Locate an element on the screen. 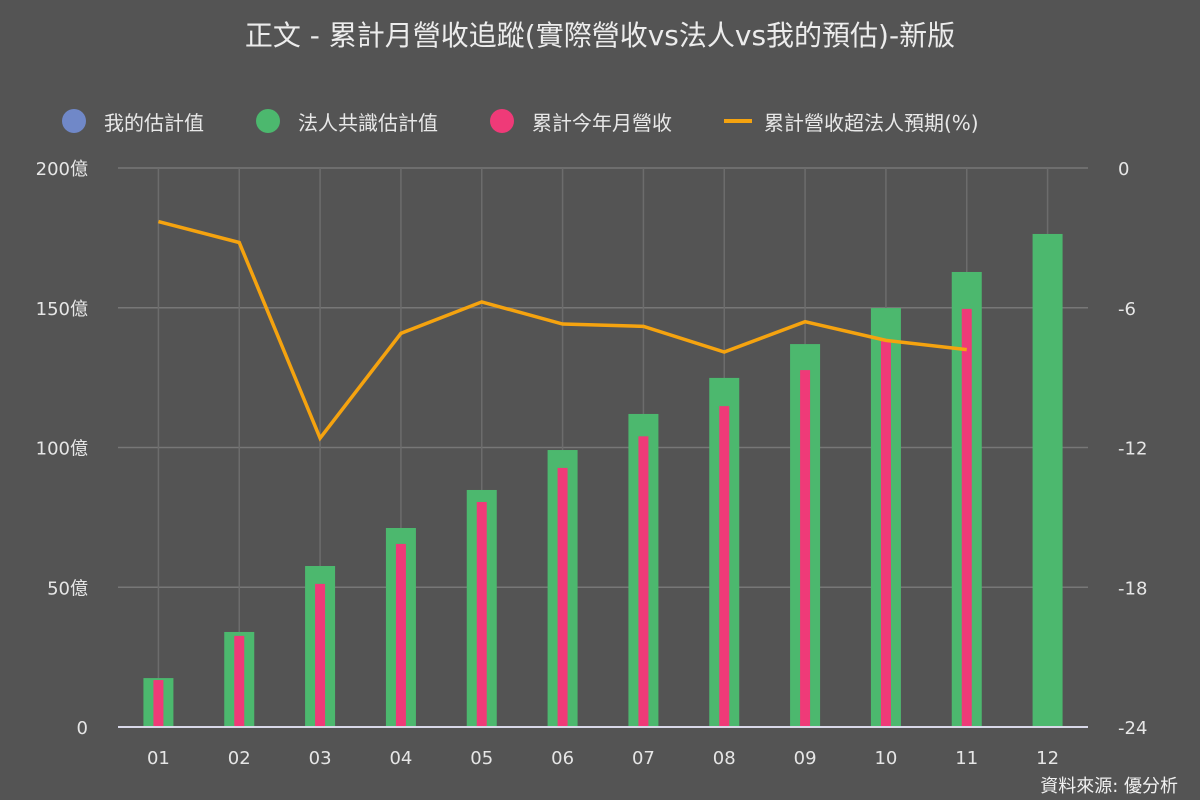 Image resolution: width=1200 pixels, height=800 pixels. x-axis-tick: 09 is located at coordinates (805, 758).